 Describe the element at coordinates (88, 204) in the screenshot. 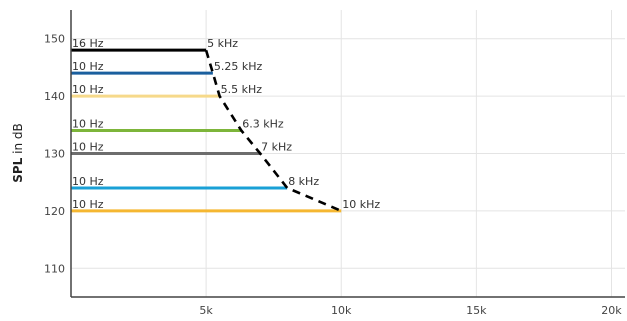

I see `series-start-label-6: 10 Hz` at that location.